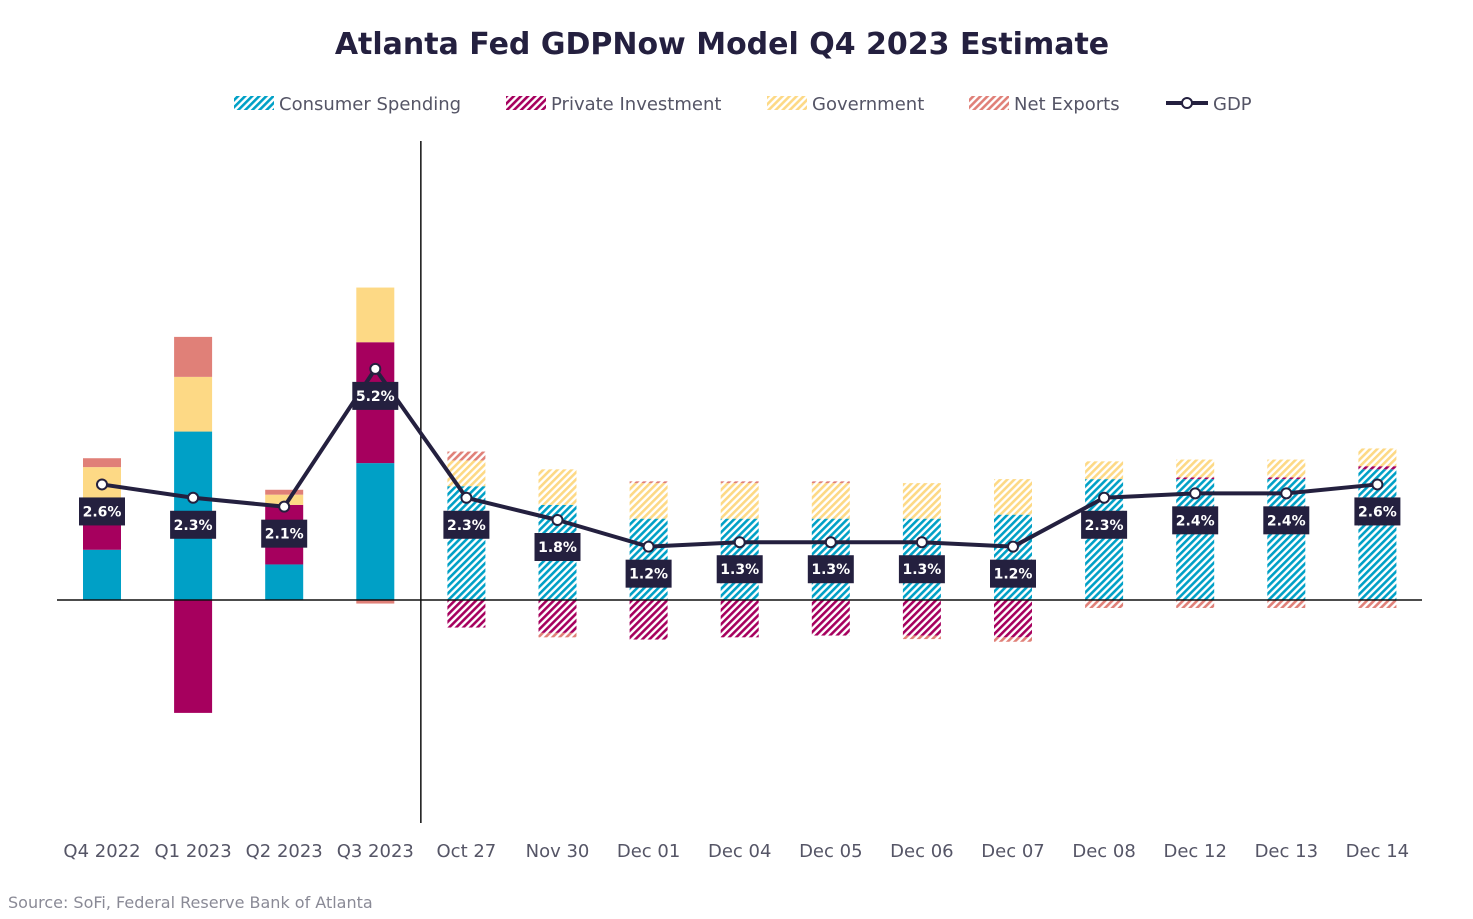  I want to click on gdp-label-text: 5.2%, so click(375, 397).